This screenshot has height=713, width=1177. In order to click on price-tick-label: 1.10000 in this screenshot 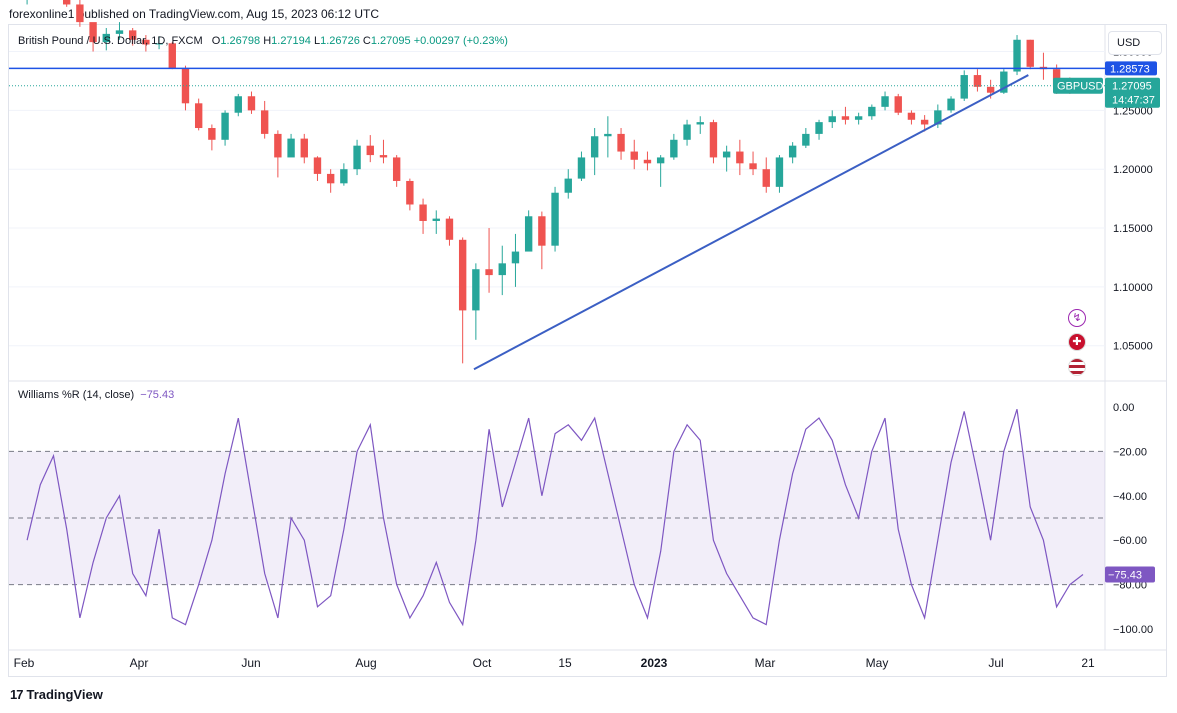, I will do `click(1133, 288)`.